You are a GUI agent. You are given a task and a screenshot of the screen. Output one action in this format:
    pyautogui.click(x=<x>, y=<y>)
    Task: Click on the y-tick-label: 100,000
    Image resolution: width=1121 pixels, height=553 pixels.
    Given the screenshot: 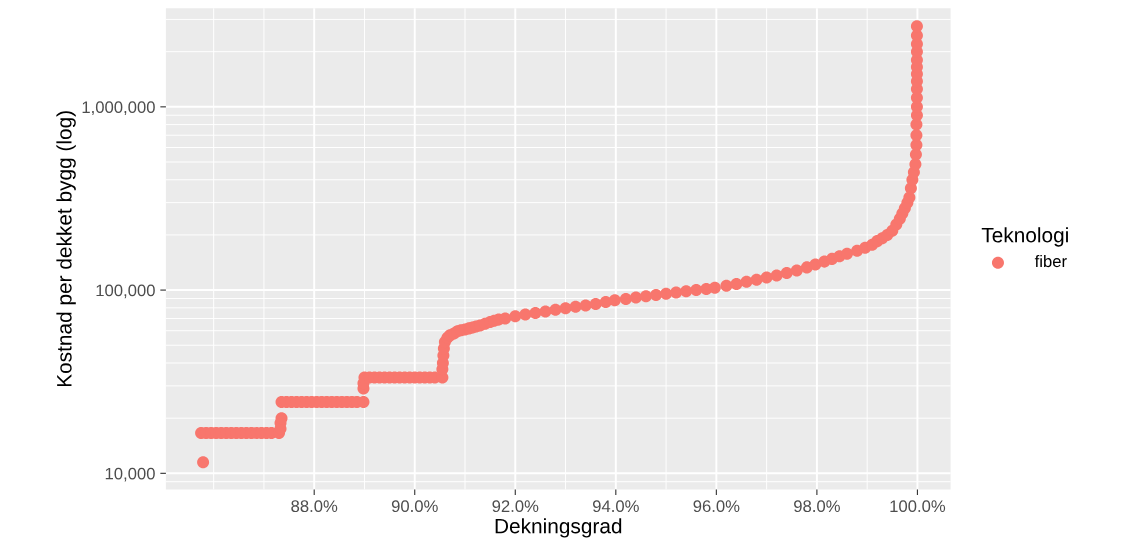 What is the action you would take?
    pyautogui.click(x=125, y=291)
    